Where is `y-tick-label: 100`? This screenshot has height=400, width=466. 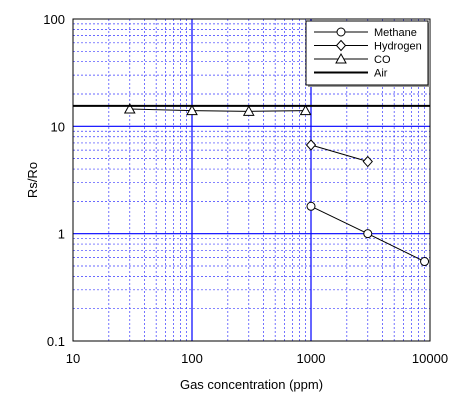
y-tick-label: 100 is located at coordinates (54, 19).